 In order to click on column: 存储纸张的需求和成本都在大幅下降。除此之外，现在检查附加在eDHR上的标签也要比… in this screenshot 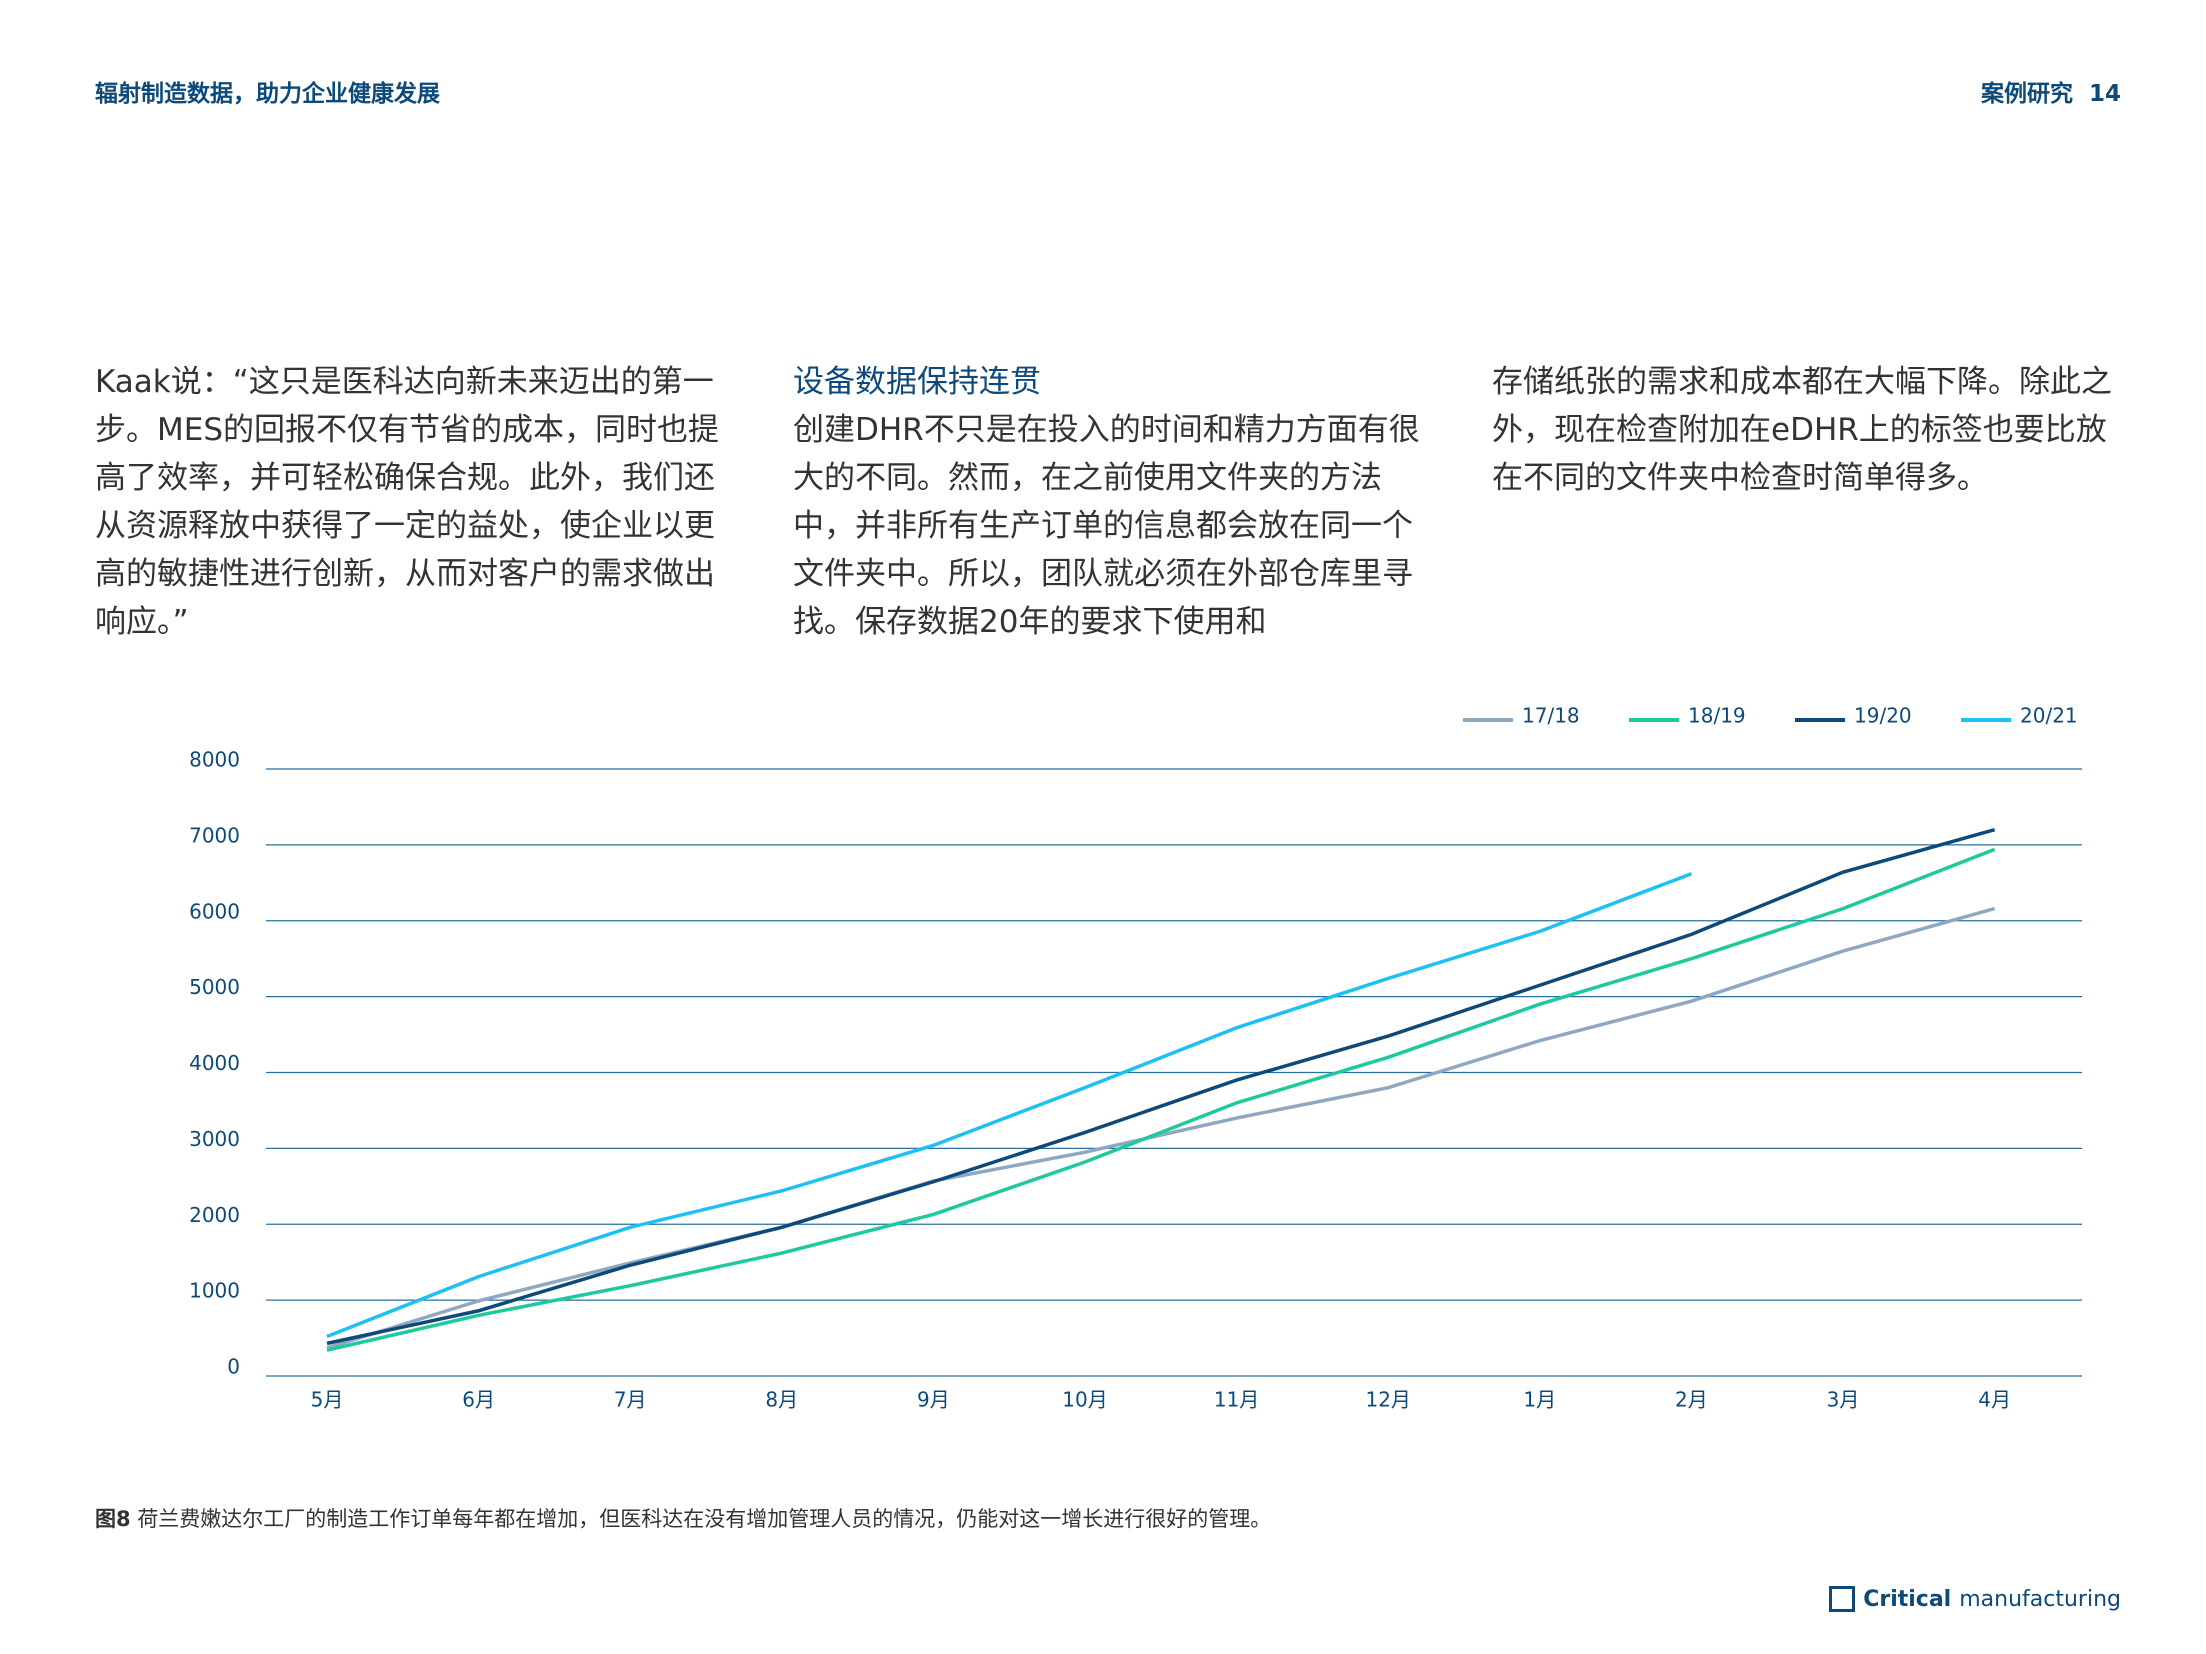, I will do `click(1807, 430)`.